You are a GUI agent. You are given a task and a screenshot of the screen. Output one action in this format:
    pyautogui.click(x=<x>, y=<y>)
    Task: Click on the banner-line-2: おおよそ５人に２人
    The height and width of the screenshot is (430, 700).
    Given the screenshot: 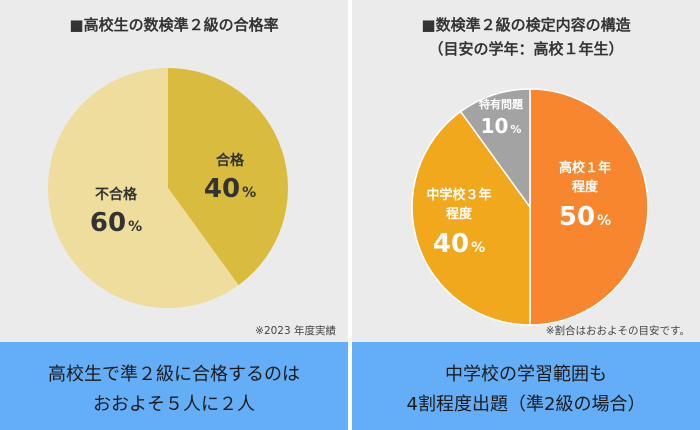 What is the action you would take?
    pyautogui.click(x=174, y=404)
    